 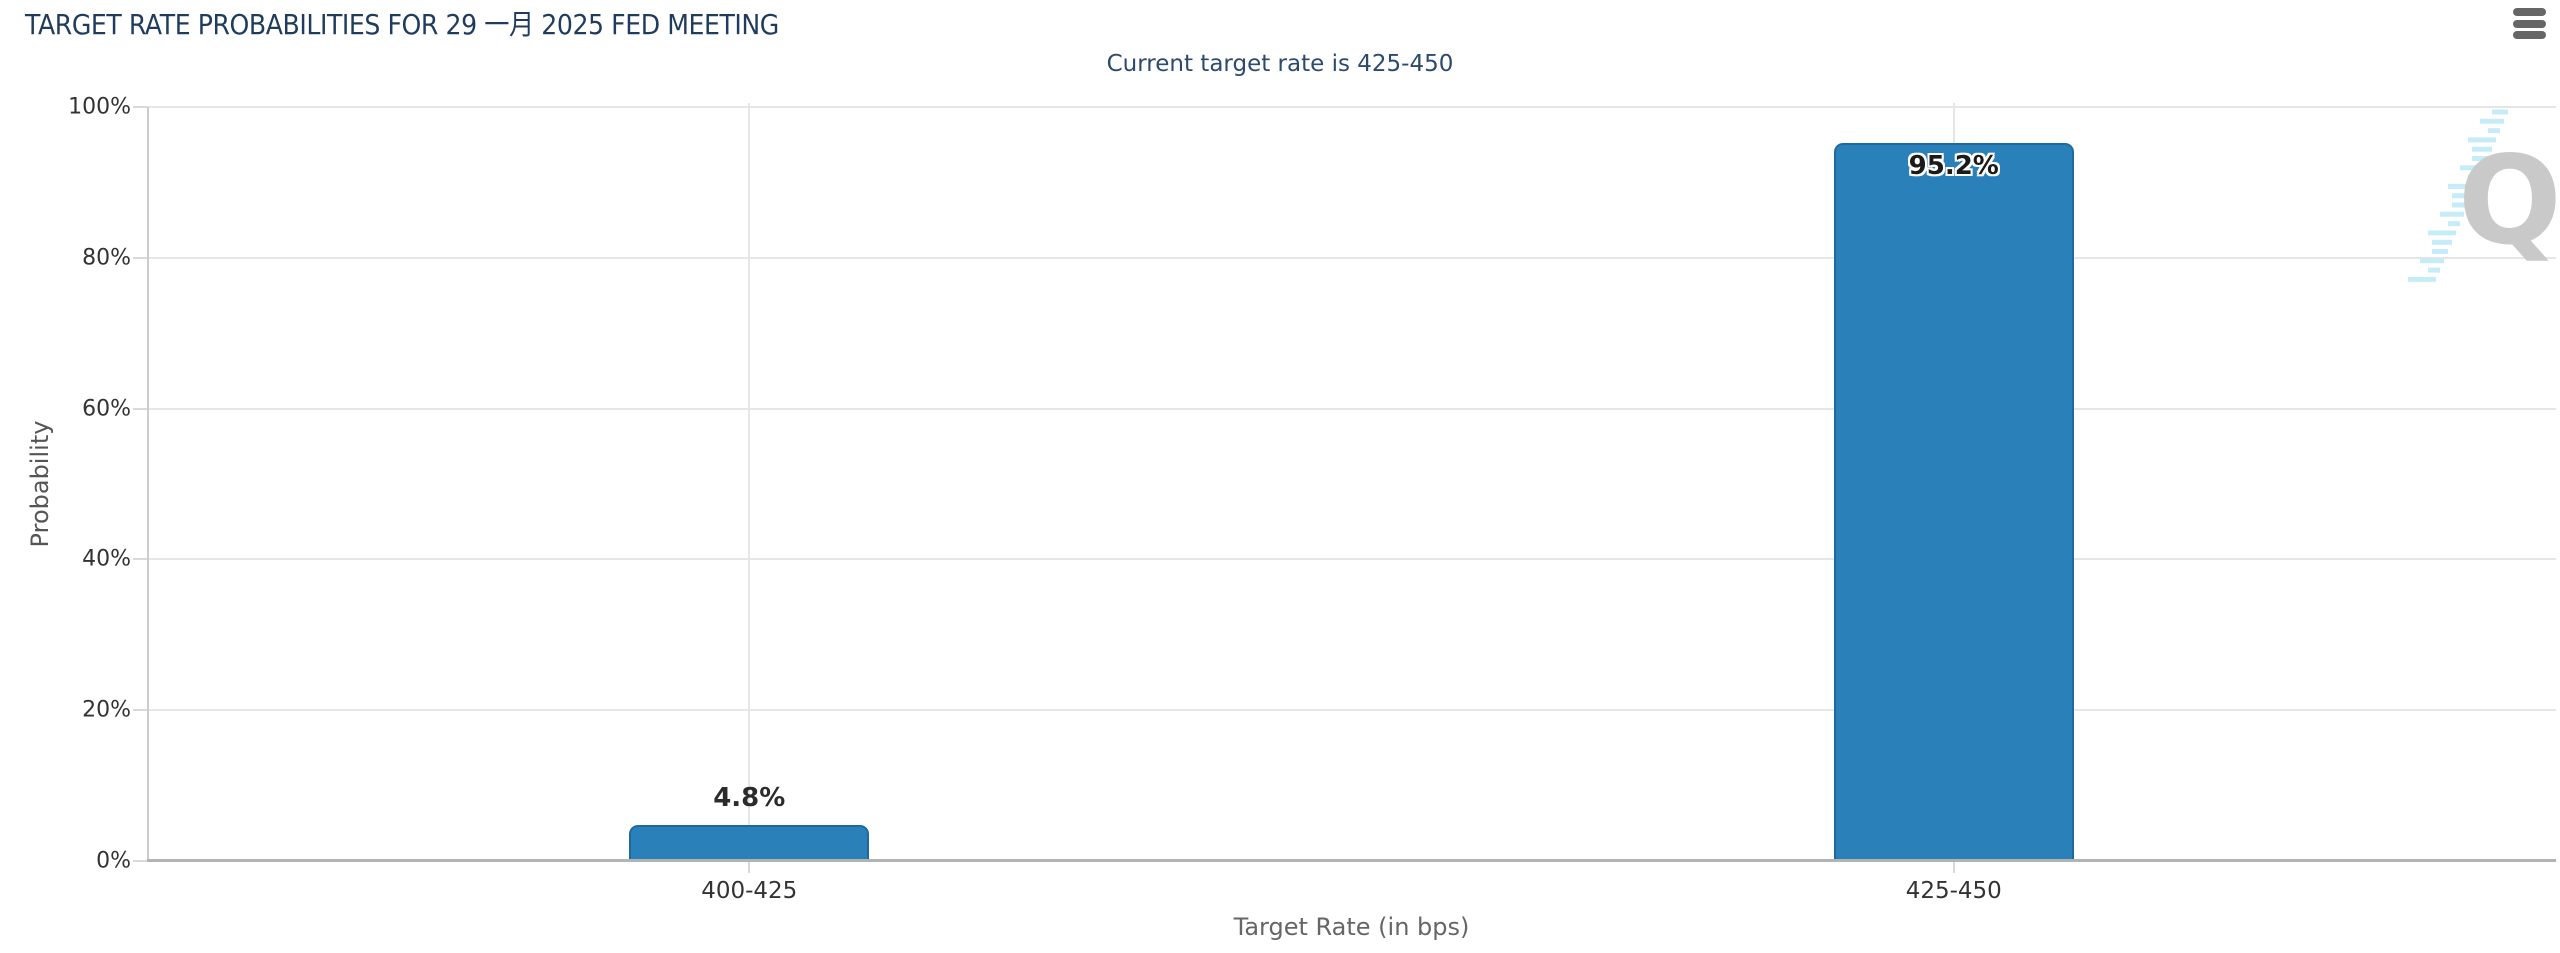 I want to click on y-axis-label: 0%, so click(x=113, y=861).